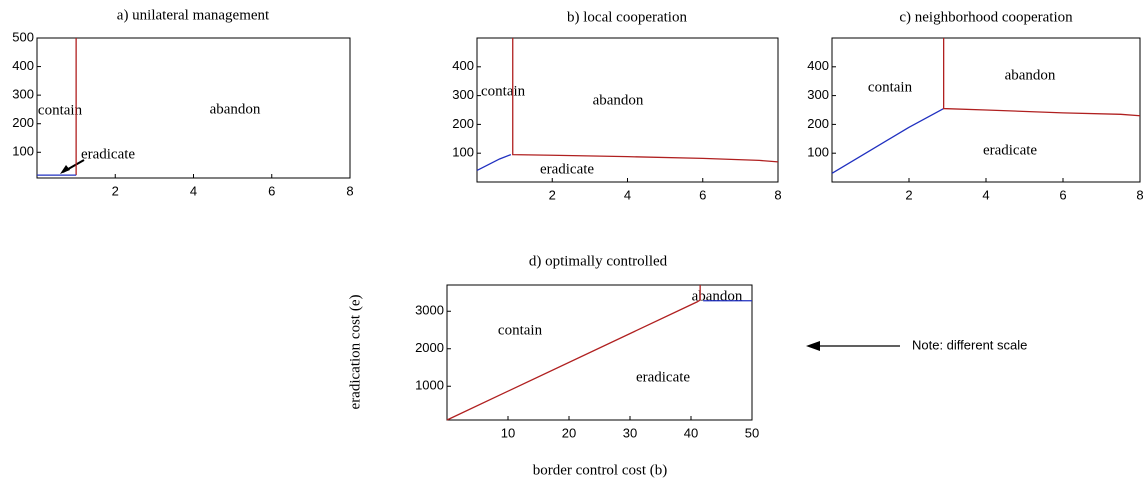 Image resolution: width=1144 pixels, height=491 pixels. What do you see at coordinates (598, 261) in the screenshot?
I see `panel-title: d) optimally controlled` at bounding box center [598, 261].